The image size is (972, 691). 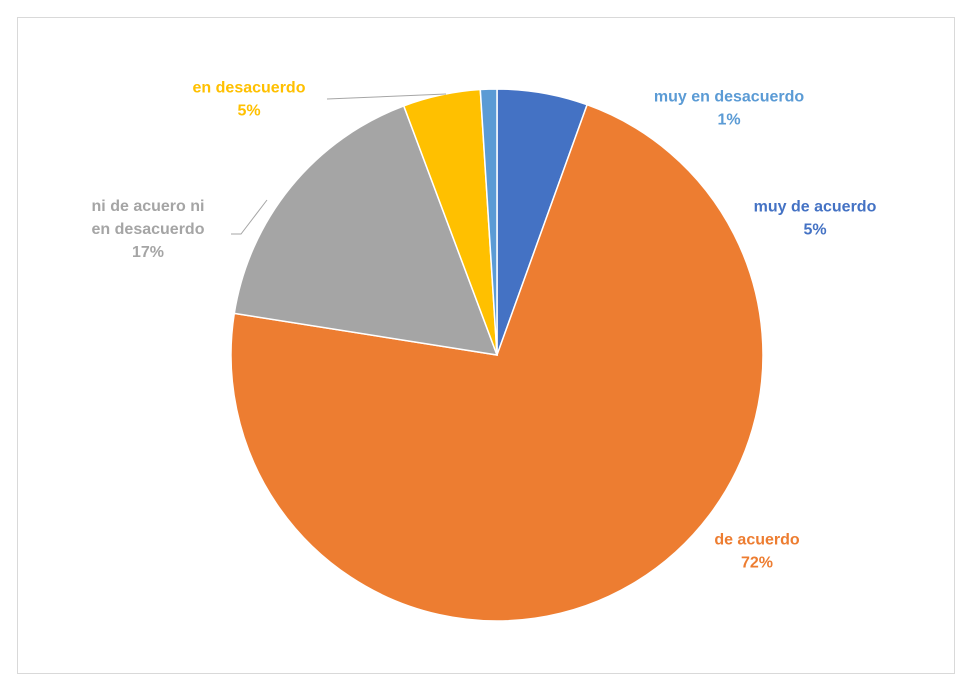 What do you see at coordinates (148, 206) in the screenshot?
I see `data-label-category: ni de acuero ni` at bounding box center [148, 206].